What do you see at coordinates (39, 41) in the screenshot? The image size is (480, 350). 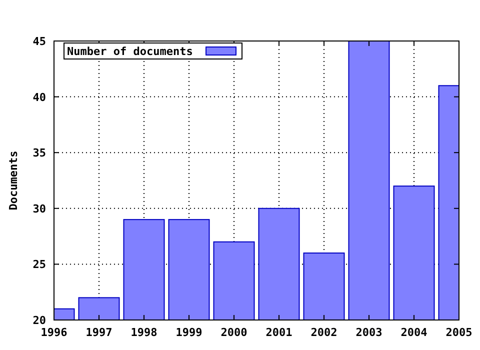 I see `y-tick-label: 45` at bounding box center [39, 41].